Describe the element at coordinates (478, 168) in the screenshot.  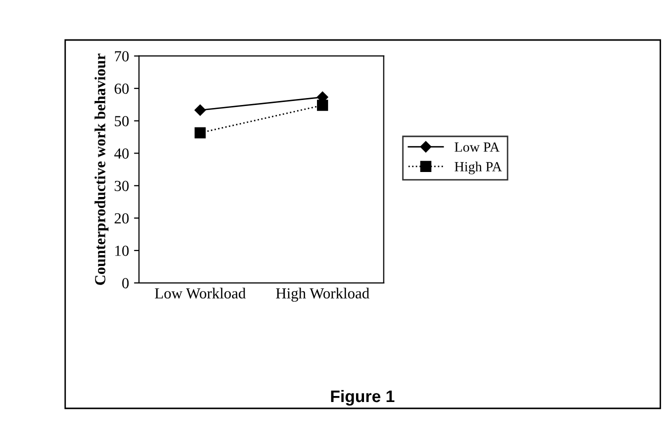
I see `legend-label: High PA` at that location.